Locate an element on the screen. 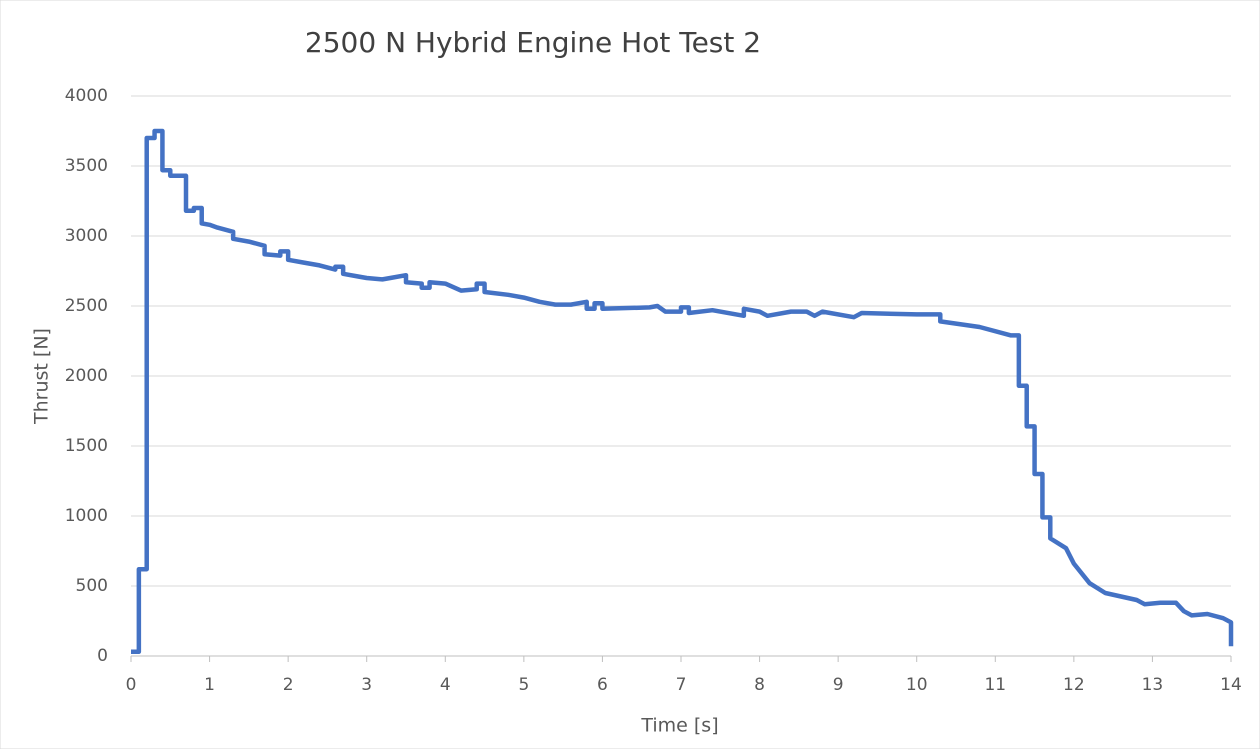  y-tick-label: 2000 is located at coordinates (86, 376).